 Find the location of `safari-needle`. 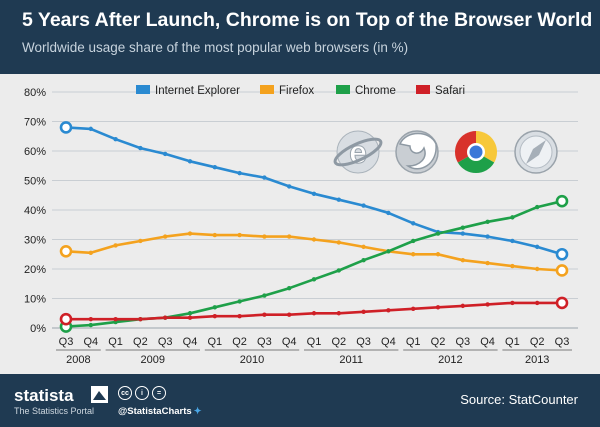

safari-needle is located at coordinates (536, 152).